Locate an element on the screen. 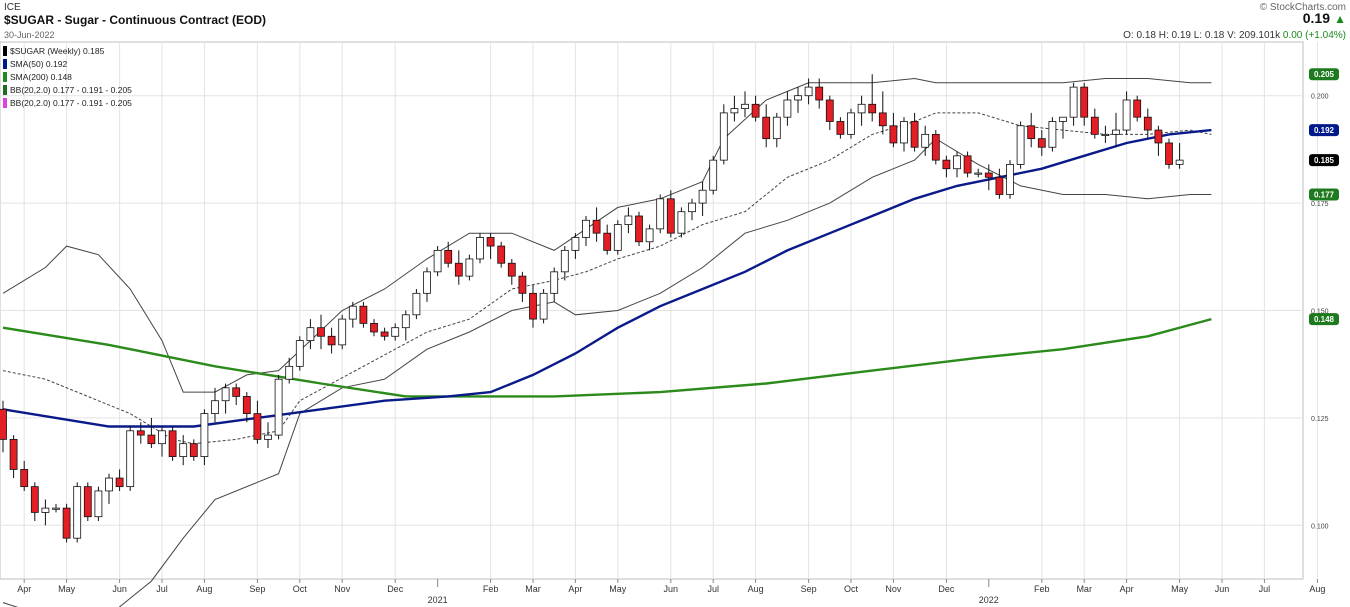 The width and height of the screenshot is (1350, 607). value-tag: 0.185 is located at coordinates (1324, 160).